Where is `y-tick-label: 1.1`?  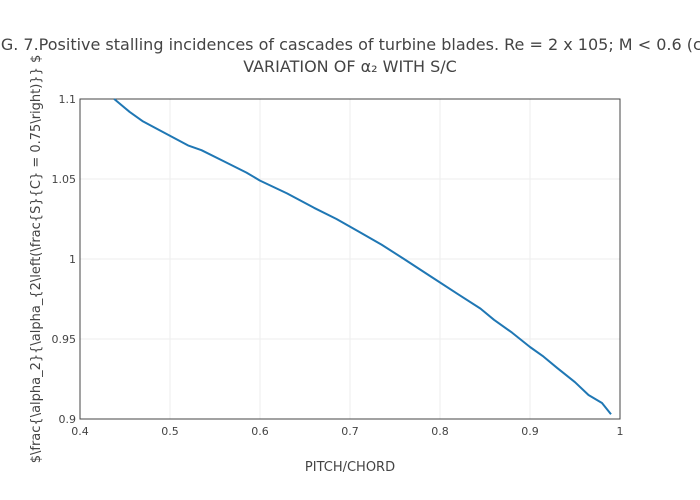
y-tick-label: 1.1 is located at coordinates (68, 99).